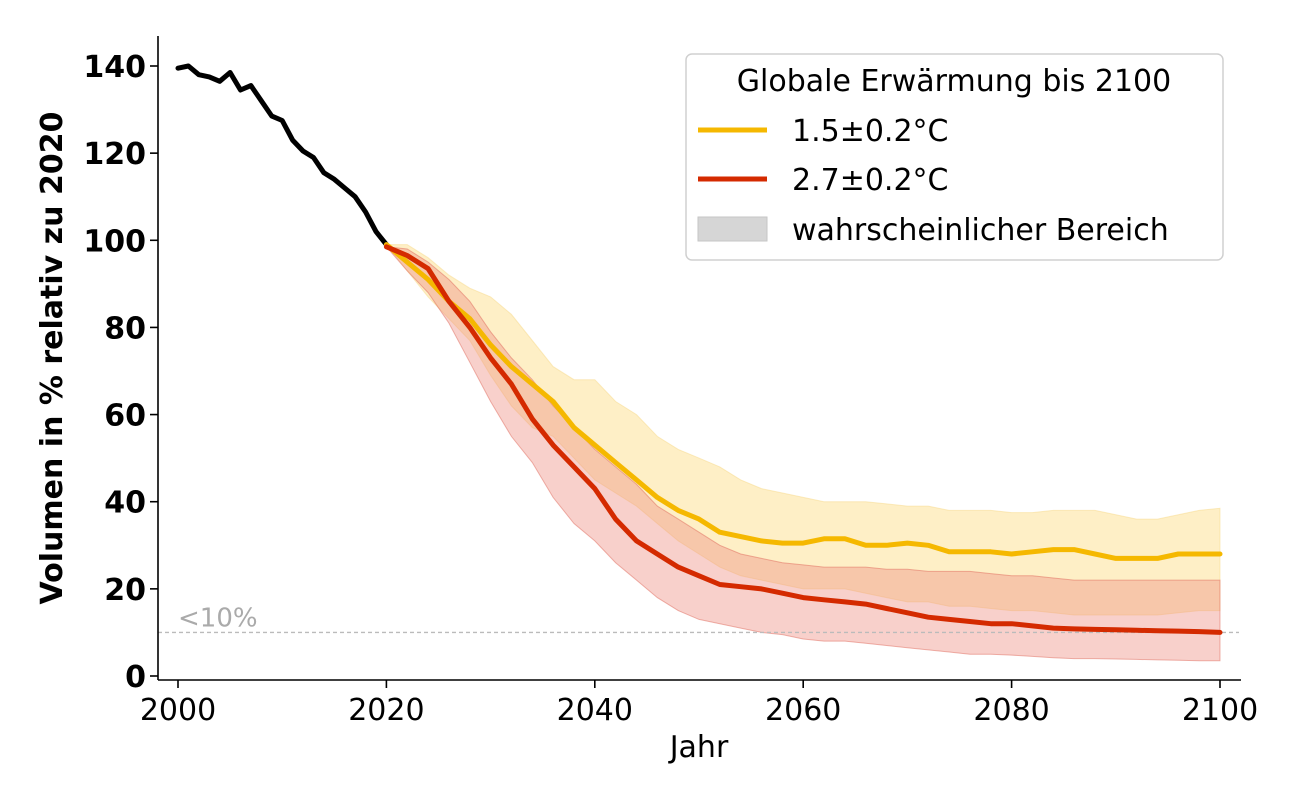 This screenshot has width=1300, height=800. What do you see at coordinates (870, 131) in the screenshot?
I see `legend-label-low: 1.5±0.2°C` at bounding box center [870, 131].